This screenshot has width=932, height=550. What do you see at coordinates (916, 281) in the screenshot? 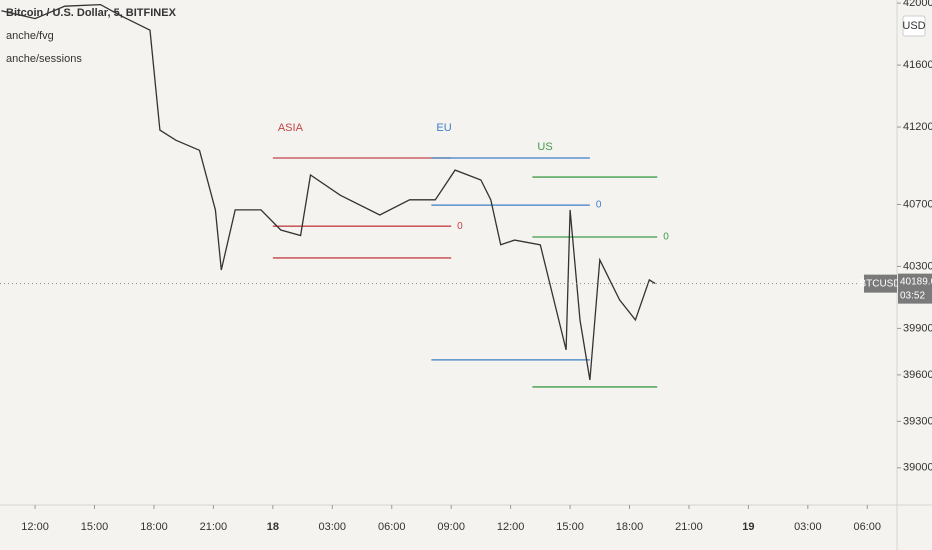
I see `price-tag-label: 40189.0` at bounding box center [916, 281].